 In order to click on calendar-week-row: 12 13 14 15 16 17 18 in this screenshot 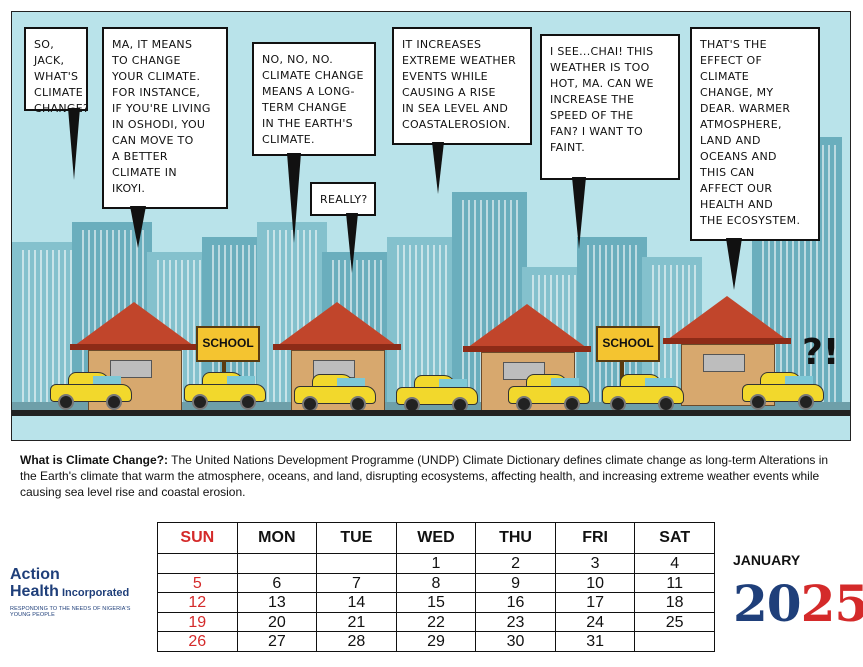, I will do `click(436, 602)`.